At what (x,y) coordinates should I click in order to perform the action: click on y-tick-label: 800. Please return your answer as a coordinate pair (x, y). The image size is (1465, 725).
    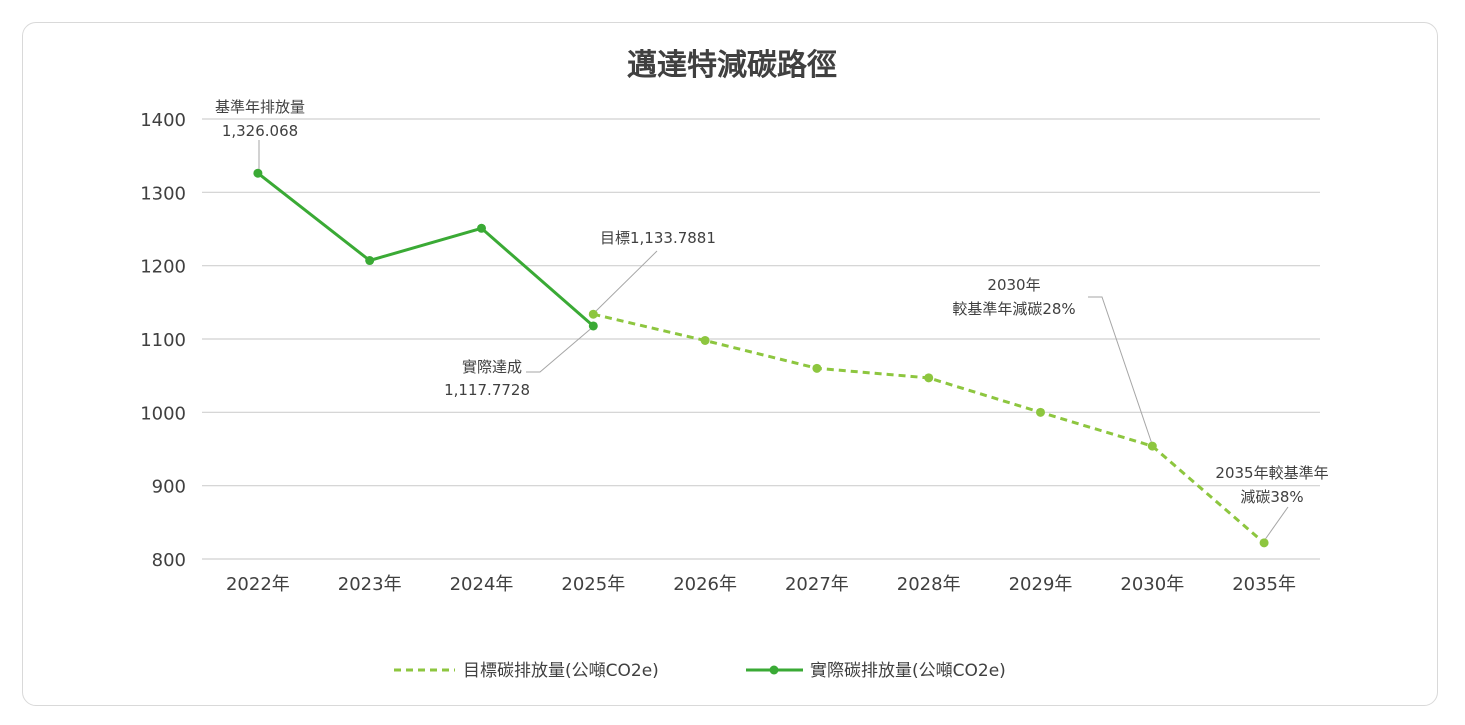
    Looking at the image, I should click on (169, 560).